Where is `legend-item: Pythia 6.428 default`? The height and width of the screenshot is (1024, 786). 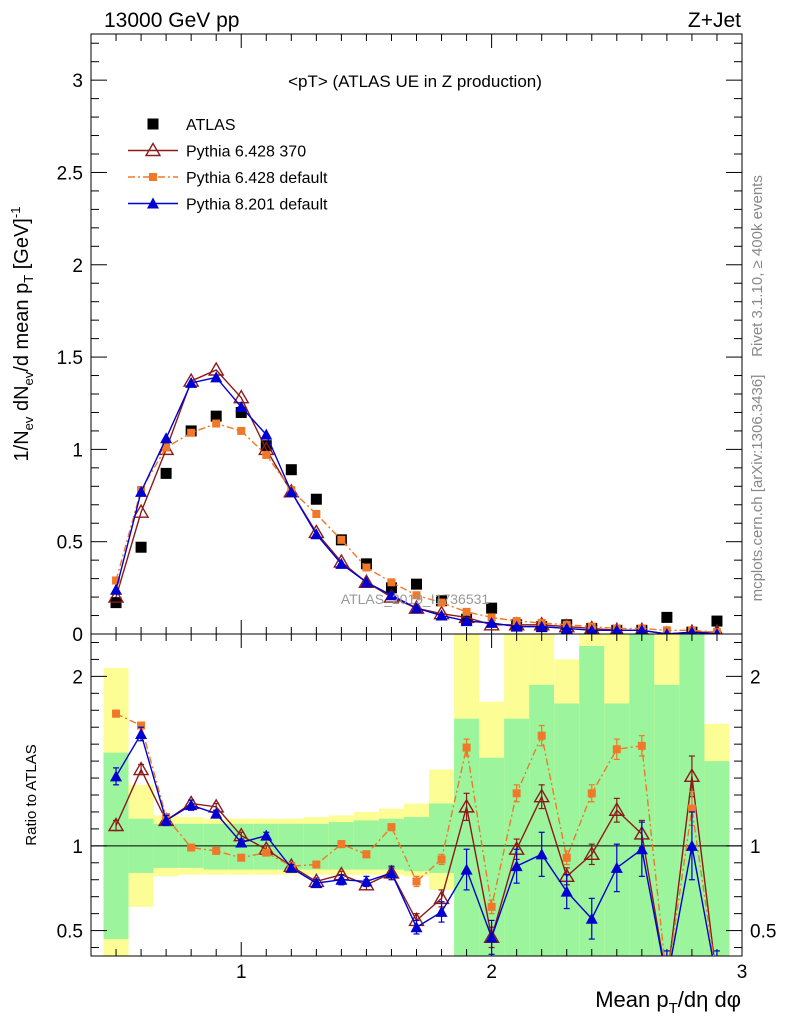 legend-item: Pythia 6.428 default is located at coordinates (228, 178).